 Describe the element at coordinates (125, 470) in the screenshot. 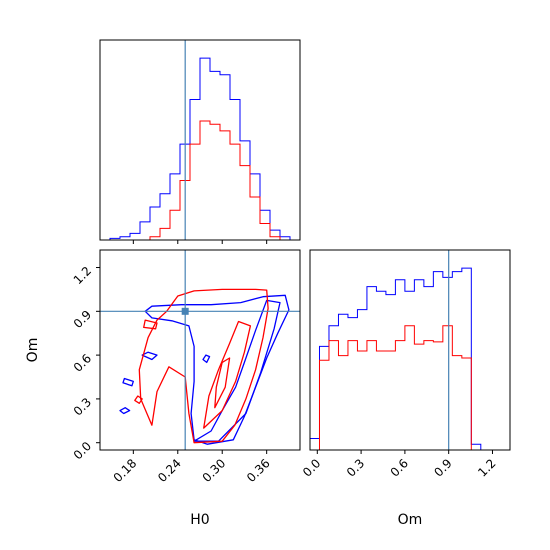

I see `h0-x-tick-label-0: 0.18` at that location.